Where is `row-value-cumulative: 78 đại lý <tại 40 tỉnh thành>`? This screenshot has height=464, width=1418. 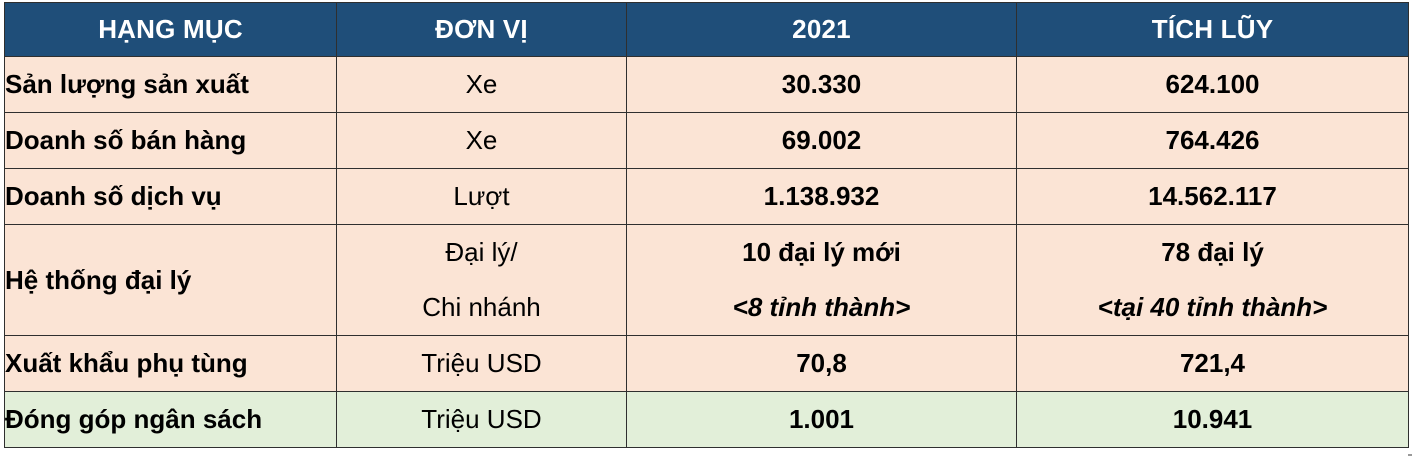
row-value-cumulative: 78 đại lý <tại 40 tỉnh thành> is located at coordinates (1212, 280).